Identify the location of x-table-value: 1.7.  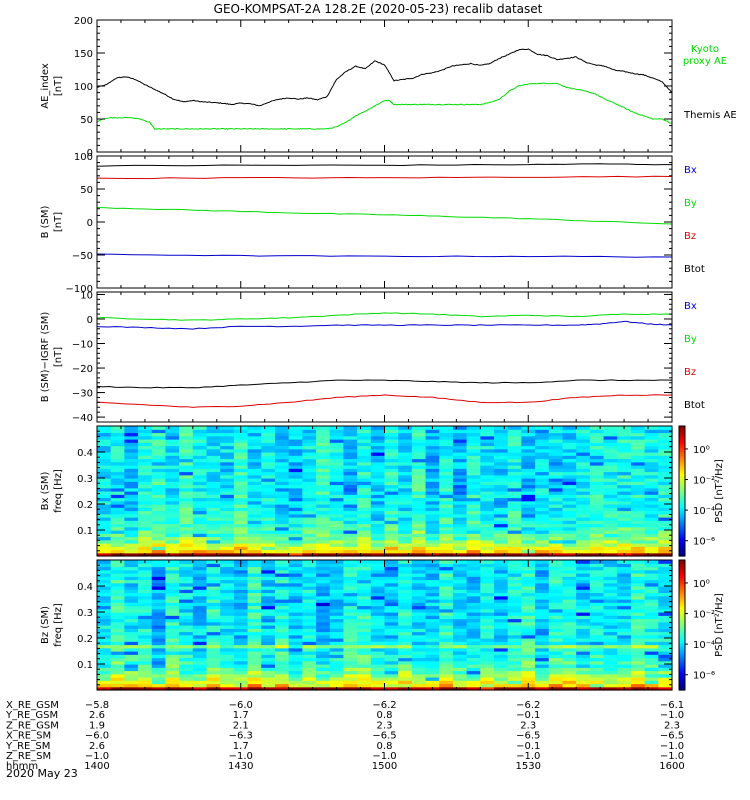
(241, 746).